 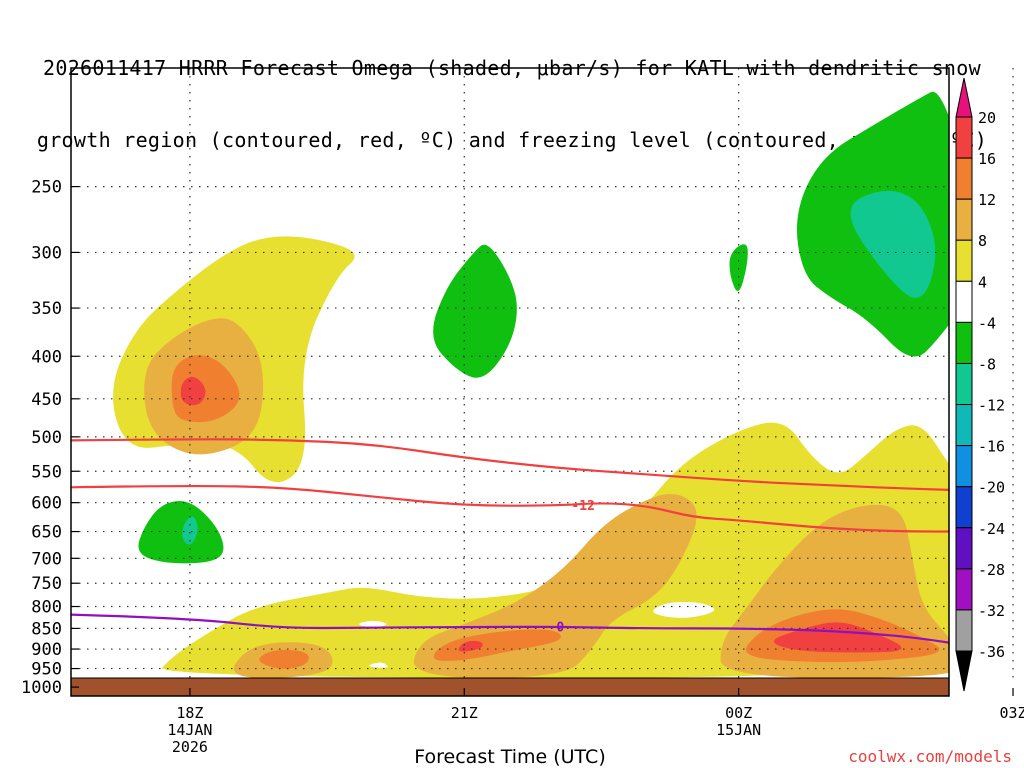 I want to click on colorbar-label-1: 16, so click(x=987, y=159).